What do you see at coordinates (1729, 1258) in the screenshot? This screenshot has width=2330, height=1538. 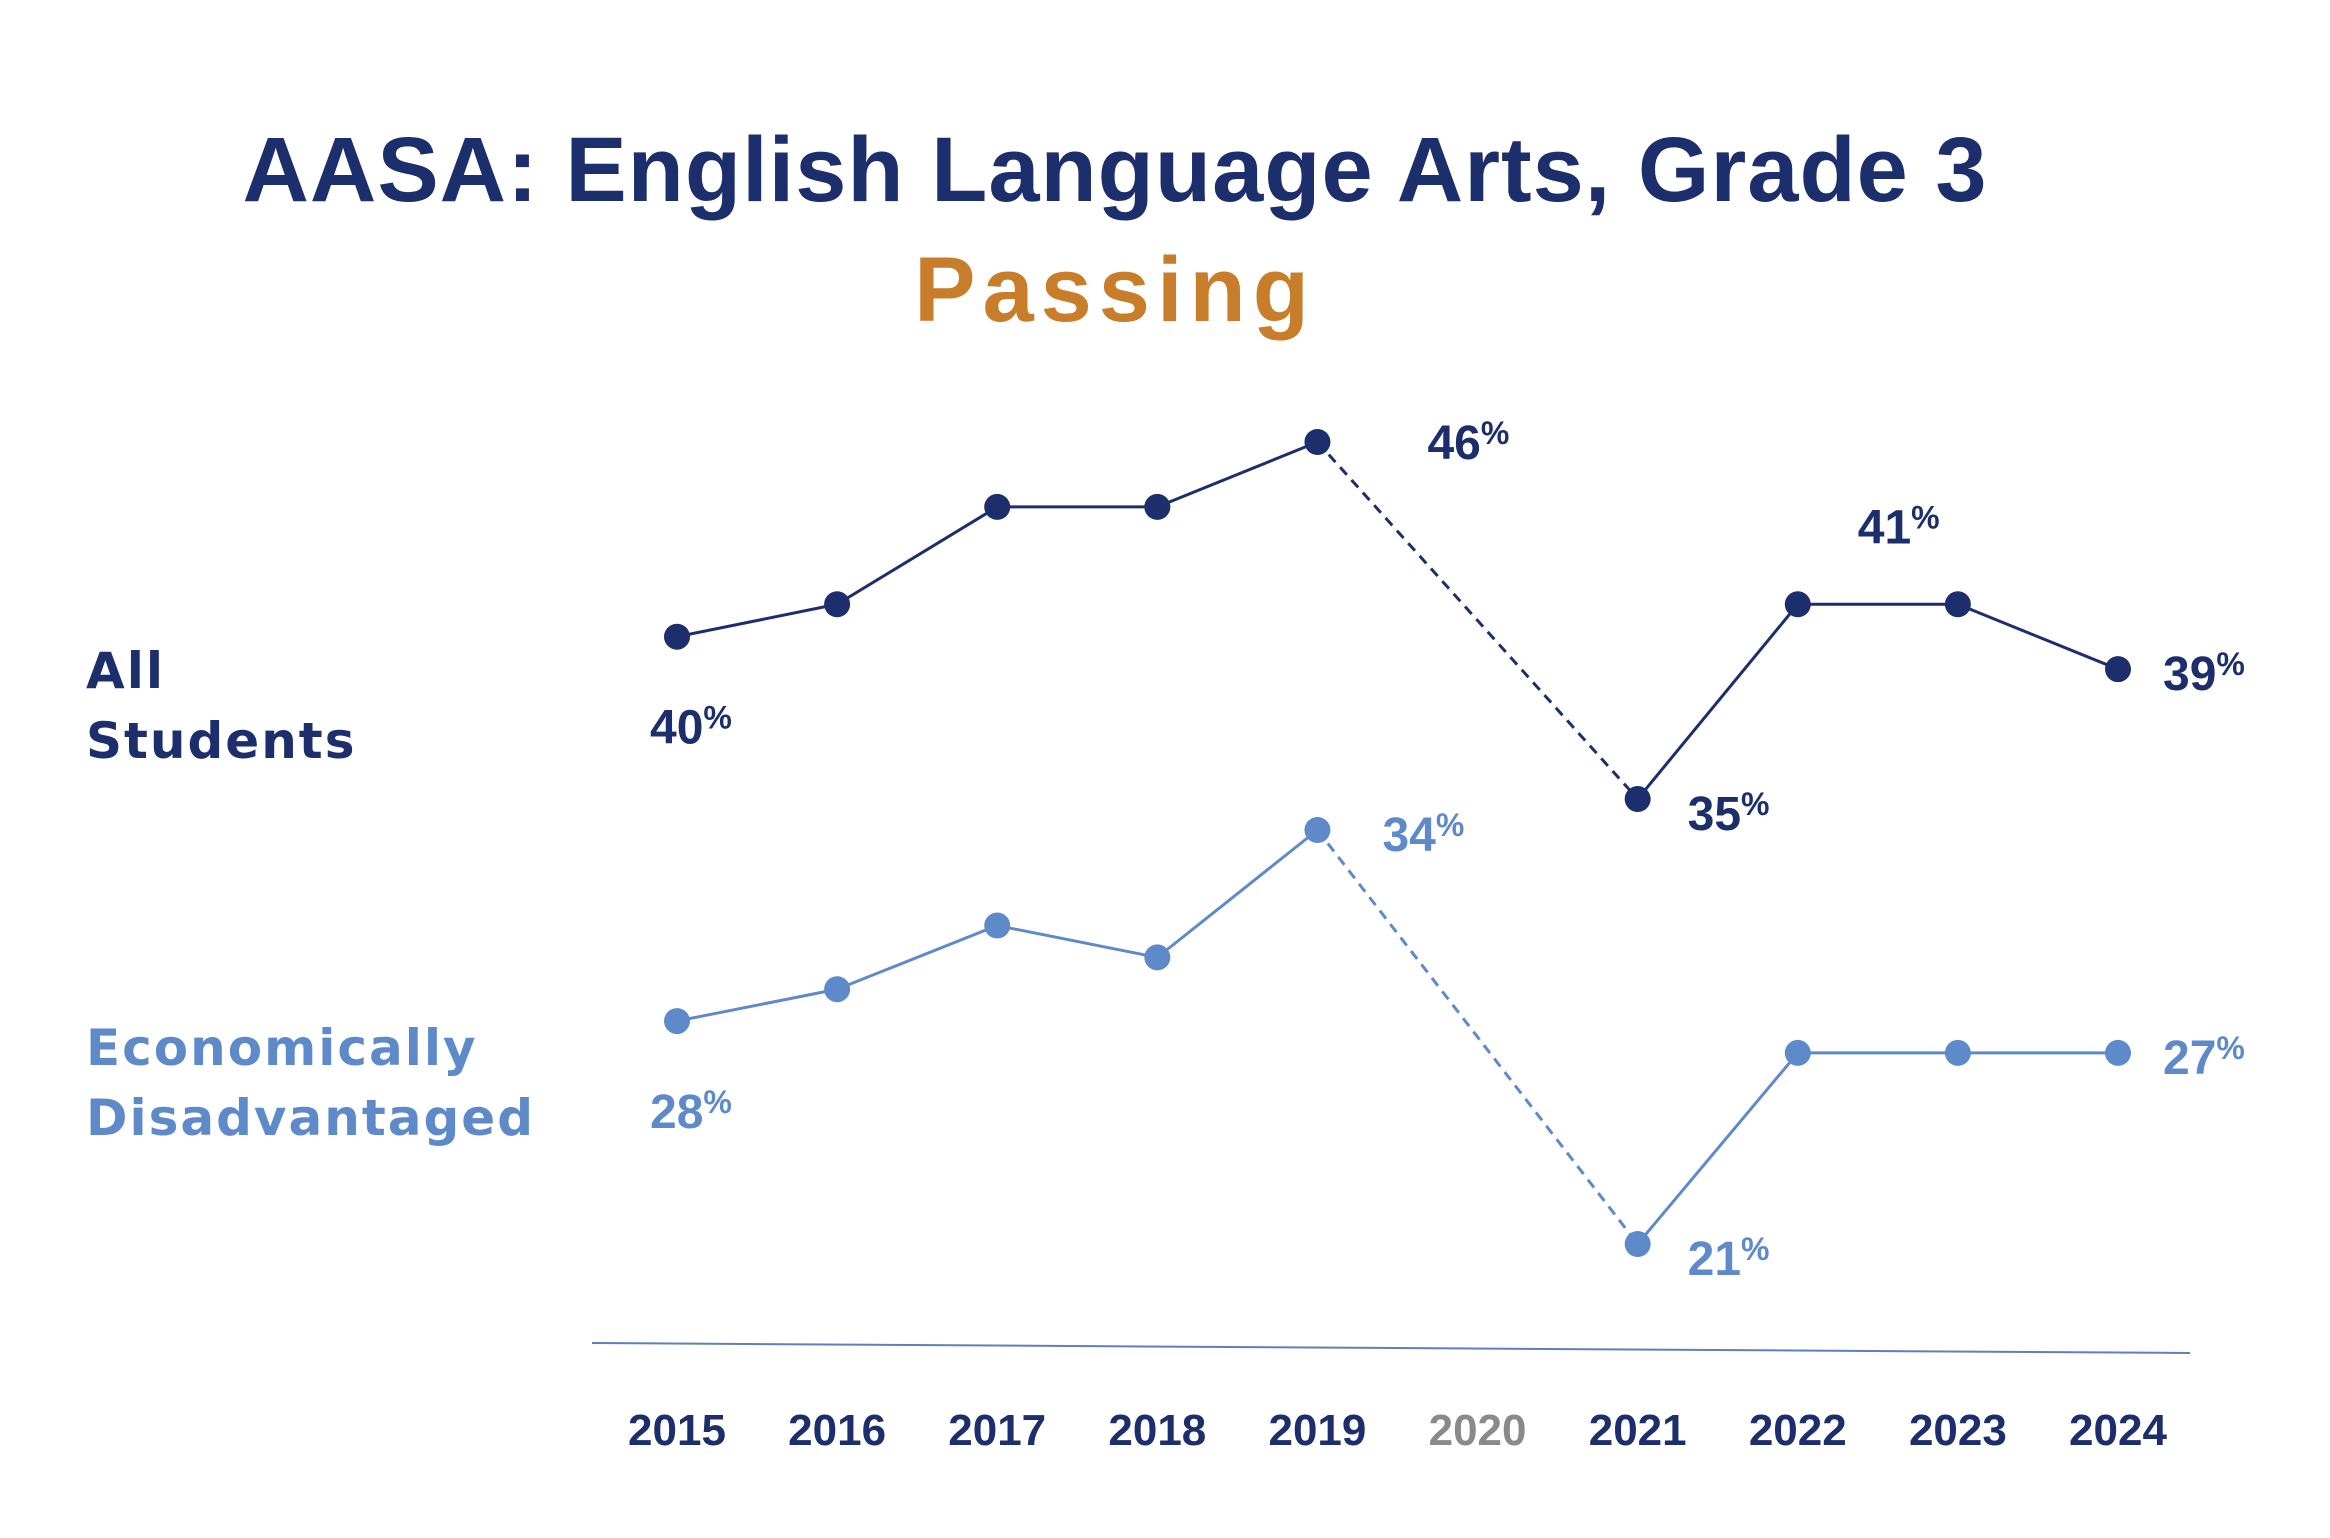 I see `data-label-2021: 21%` at bounding box center [1729, 1258].